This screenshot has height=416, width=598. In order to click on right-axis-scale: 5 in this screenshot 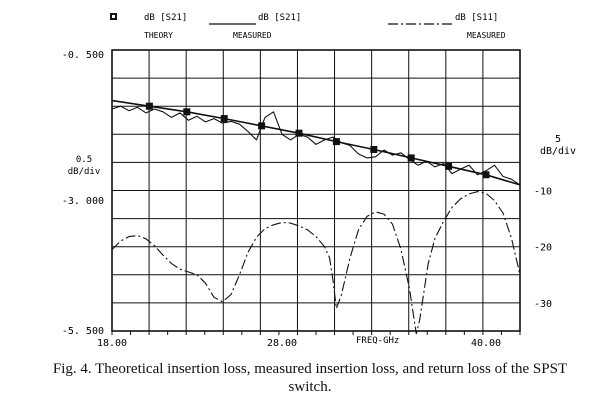, I will do `click(558, 139)`.